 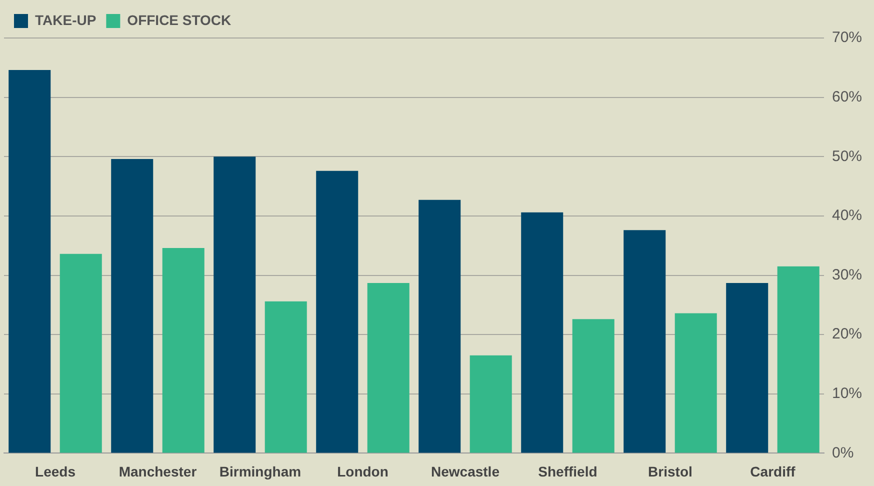 What do you see at coordinates (847, 393) in the screenshot?
I see `y-tick-label: 10%` at bounding box center [847, 393].